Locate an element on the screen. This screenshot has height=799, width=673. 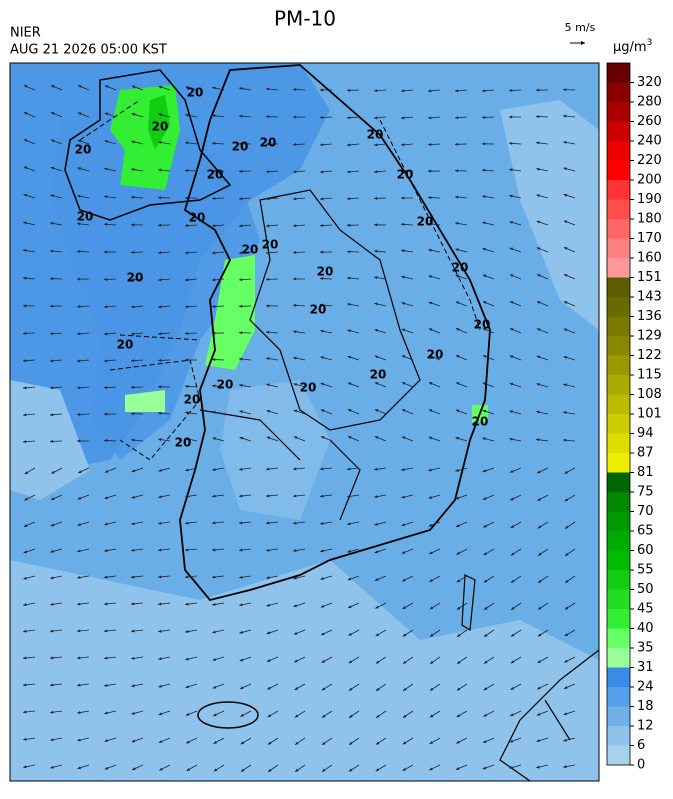
colorbar-tick-label: 55 is located at coordinates (645, 570).